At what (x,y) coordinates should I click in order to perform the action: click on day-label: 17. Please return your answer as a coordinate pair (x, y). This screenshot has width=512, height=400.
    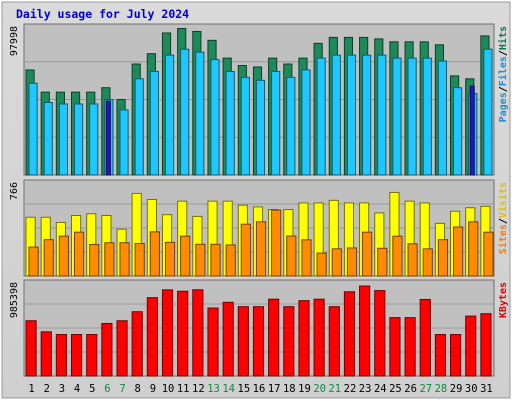
    Looking at the image, I should click on (274, 389).